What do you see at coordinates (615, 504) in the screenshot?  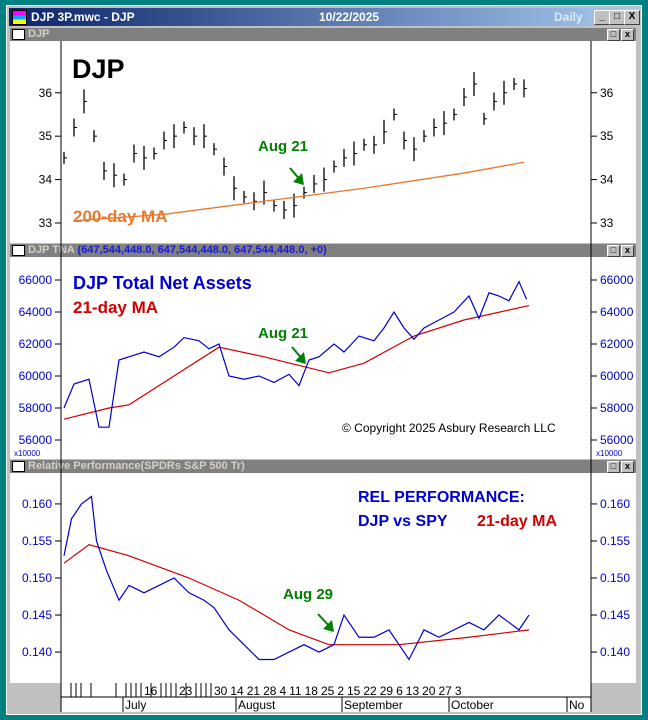 I see `y-tick-label-right: 0.160` at bounding box center [615, 504].